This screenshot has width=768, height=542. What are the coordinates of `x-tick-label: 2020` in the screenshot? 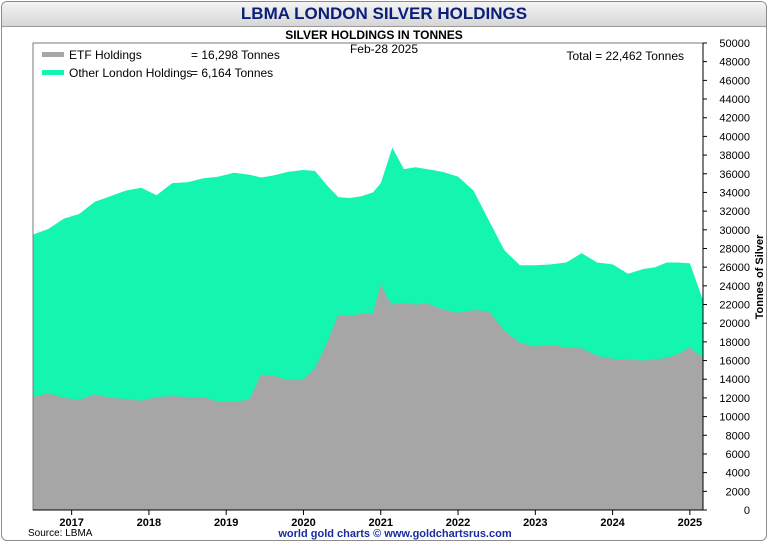 It's located at (303, 523).